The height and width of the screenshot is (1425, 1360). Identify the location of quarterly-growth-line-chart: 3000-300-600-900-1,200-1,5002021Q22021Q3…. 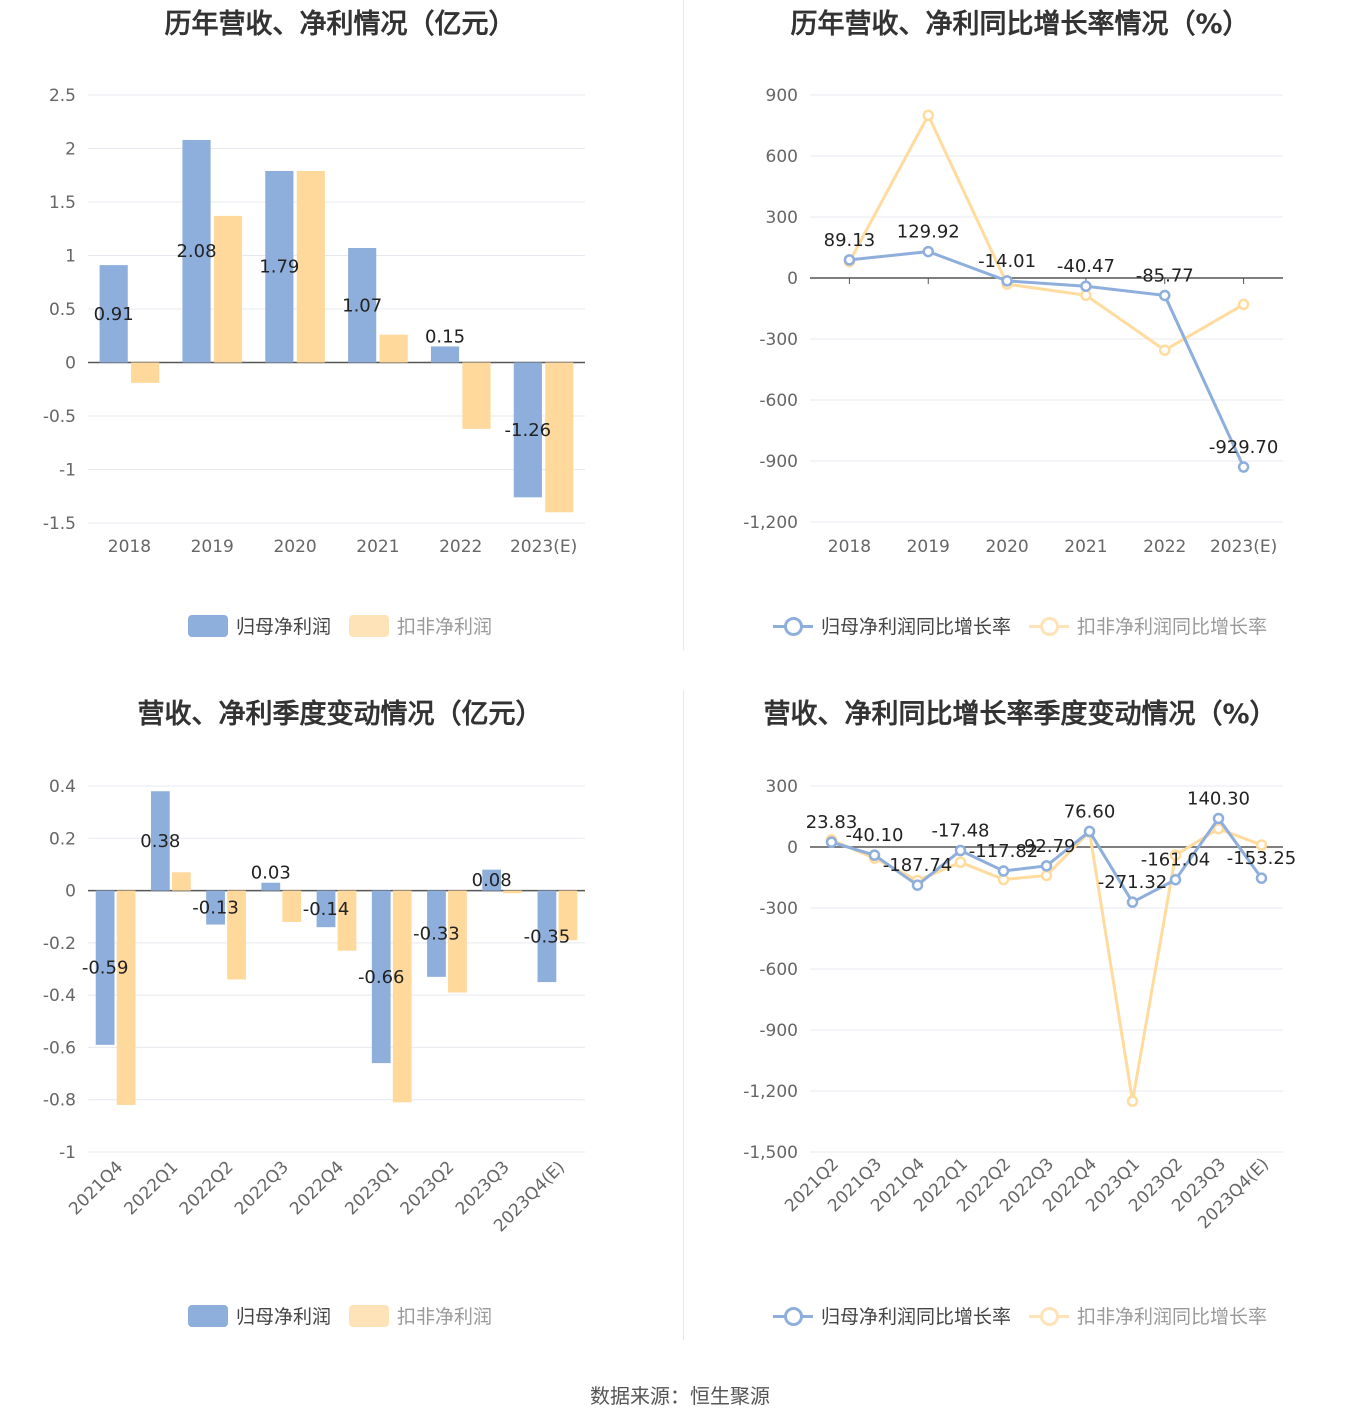
(1019, 1005).